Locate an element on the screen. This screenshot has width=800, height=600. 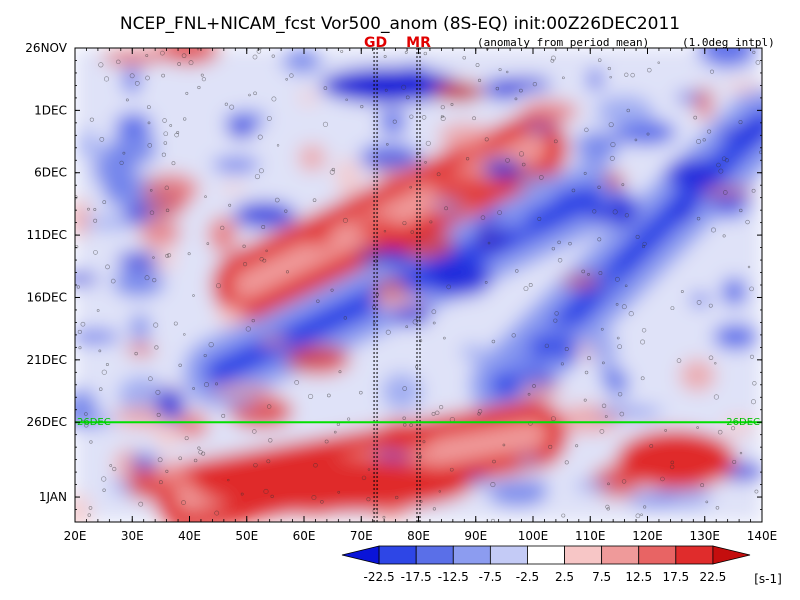
x-tick-label: 70E is located at coordinates (361, 536).